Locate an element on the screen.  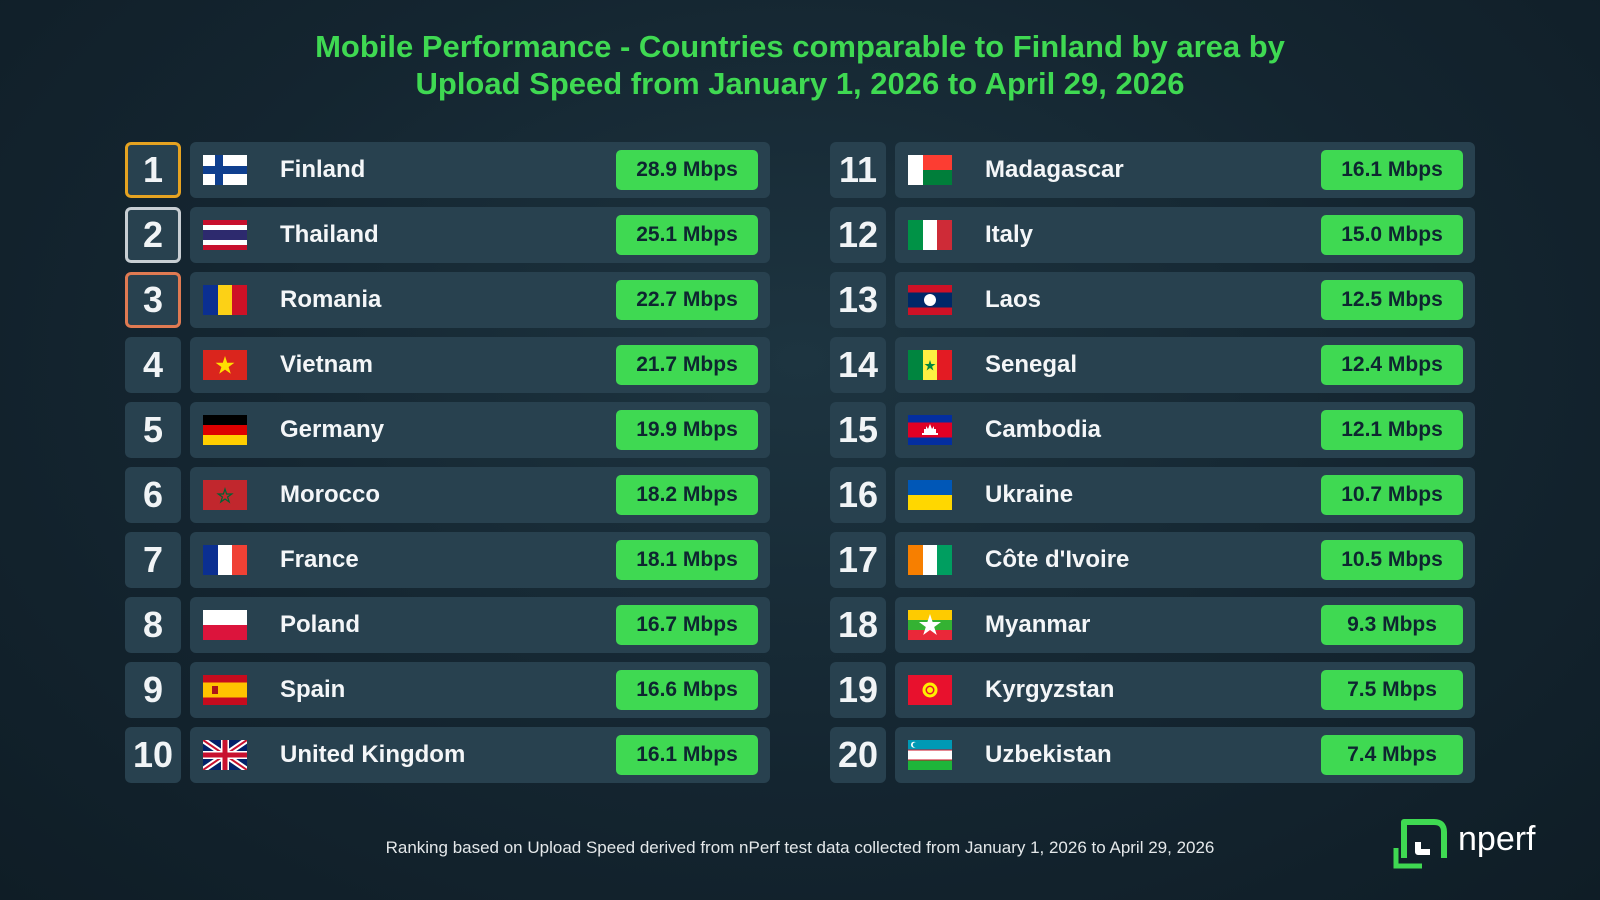
country-name: Thailand is located at coordinates (329, 234).